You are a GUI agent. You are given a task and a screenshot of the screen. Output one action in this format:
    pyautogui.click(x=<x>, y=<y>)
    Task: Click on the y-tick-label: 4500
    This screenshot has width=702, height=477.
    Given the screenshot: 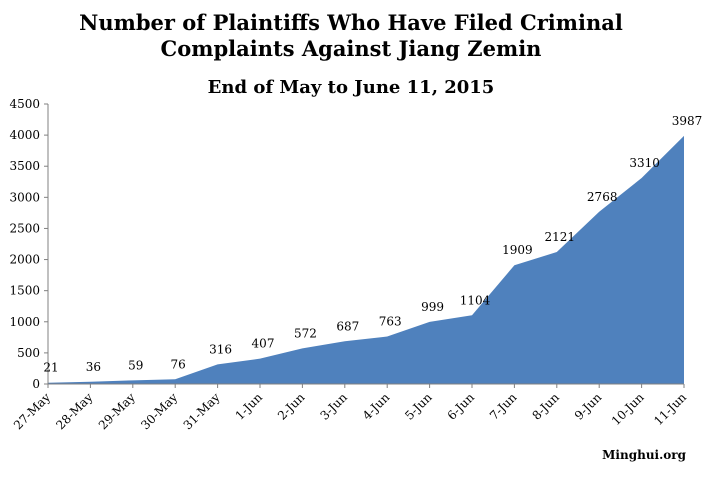 What is the action you would take?
    pyautogui.click(x=24, y=104)
    